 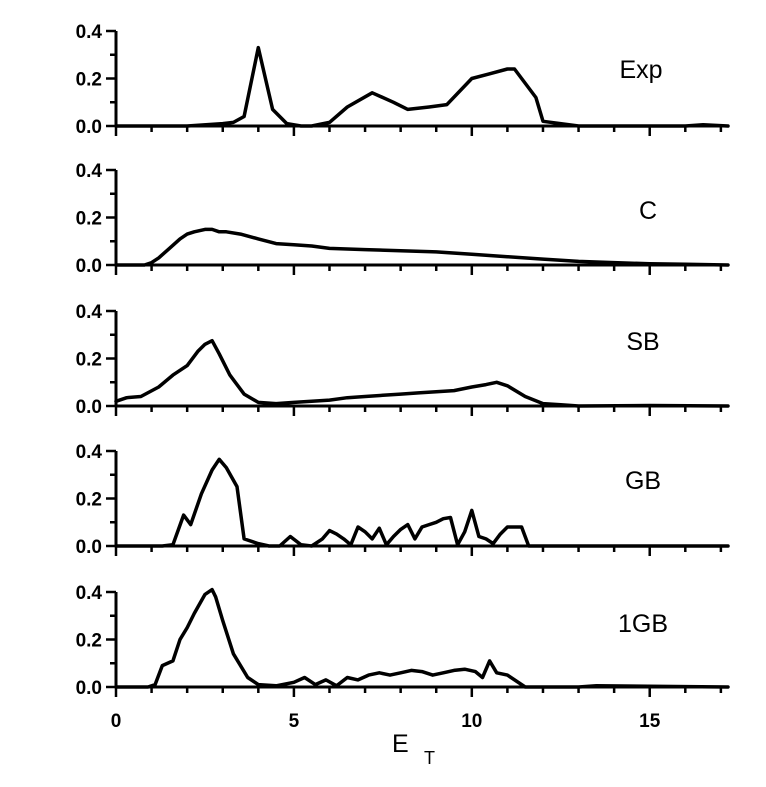 I want to click on x-axis-title: E, so click(x=400, y=744).